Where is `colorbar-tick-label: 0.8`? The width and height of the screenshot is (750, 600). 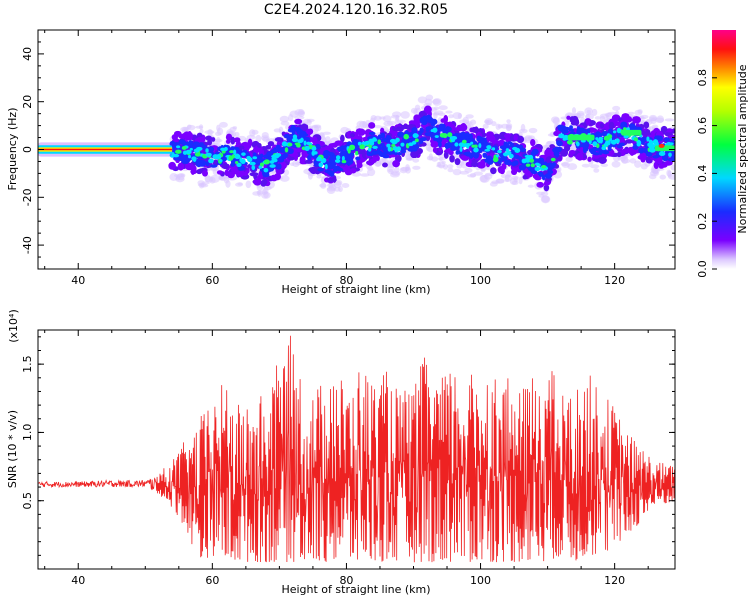
colorbar-tick-label: 0.8 is located at coordinates (702, 78).